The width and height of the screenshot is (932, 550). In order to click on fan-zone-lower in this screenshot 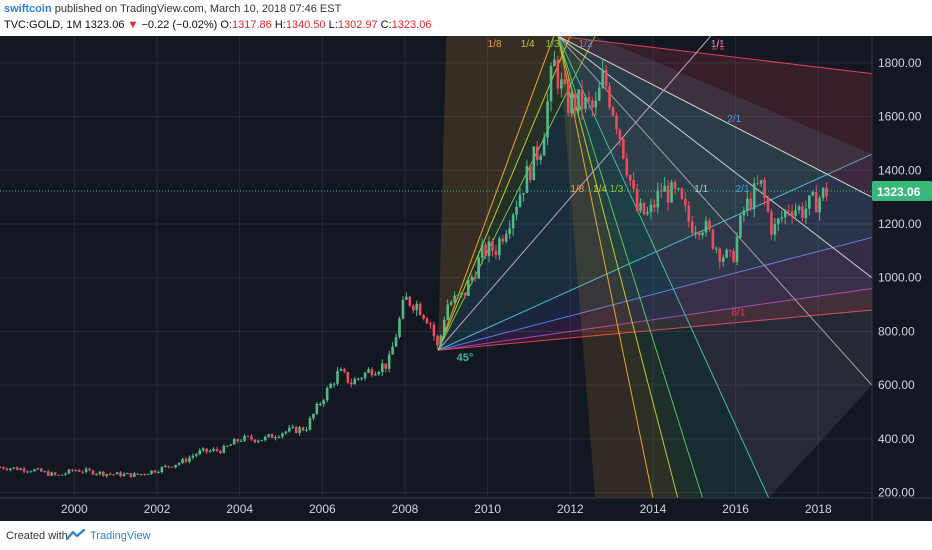, I will do `click(655, 294)`.